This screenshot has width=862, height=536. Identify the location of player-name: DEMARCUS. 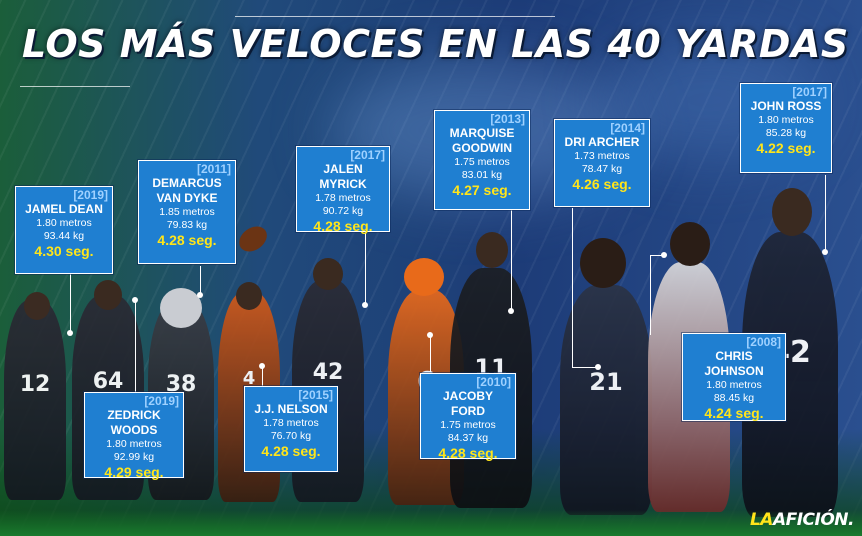
(187, 183).